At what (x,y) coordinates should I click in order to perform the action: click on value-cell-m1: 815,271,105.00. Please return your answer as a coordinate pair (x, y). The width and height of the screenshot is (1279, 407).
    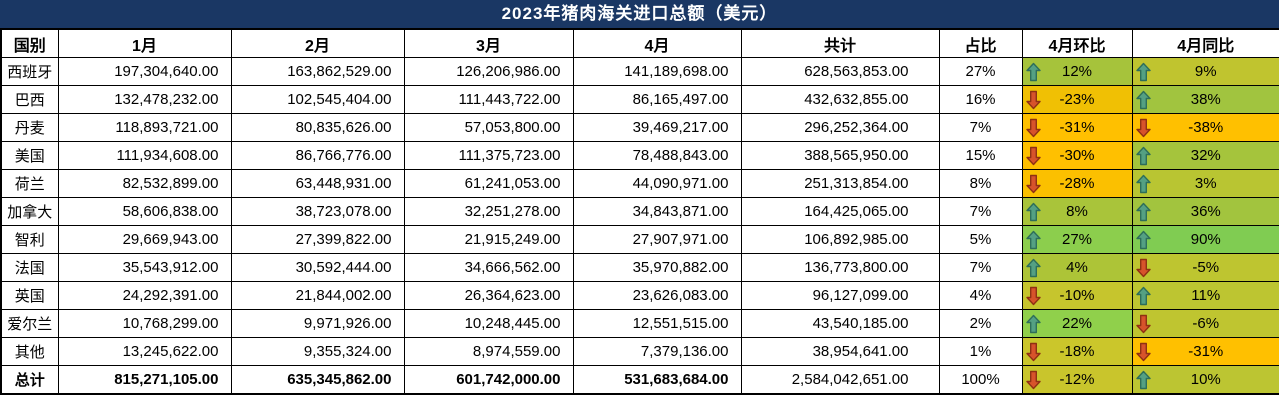
    Looking at the image, I should click on (144, 380).